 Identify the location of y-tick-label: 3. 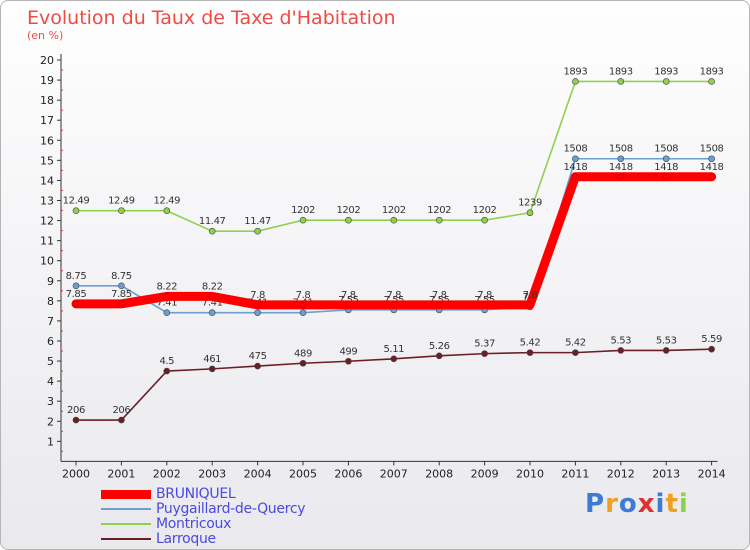
(50, 401).